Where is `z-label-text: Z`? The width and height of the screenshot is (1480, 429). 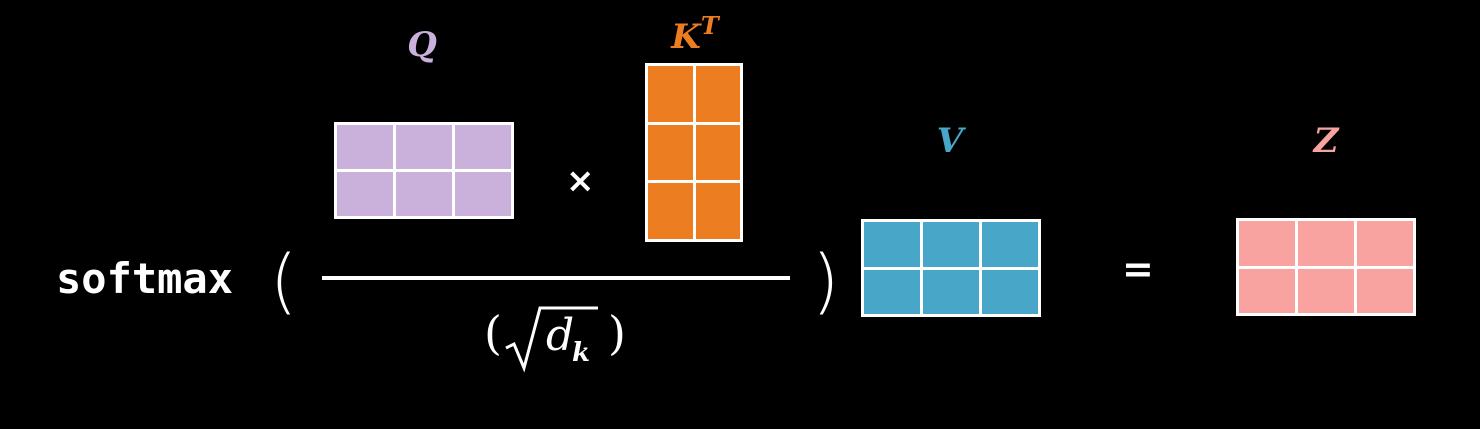 z-label-text: Z is located at coordinates (1326, 141).